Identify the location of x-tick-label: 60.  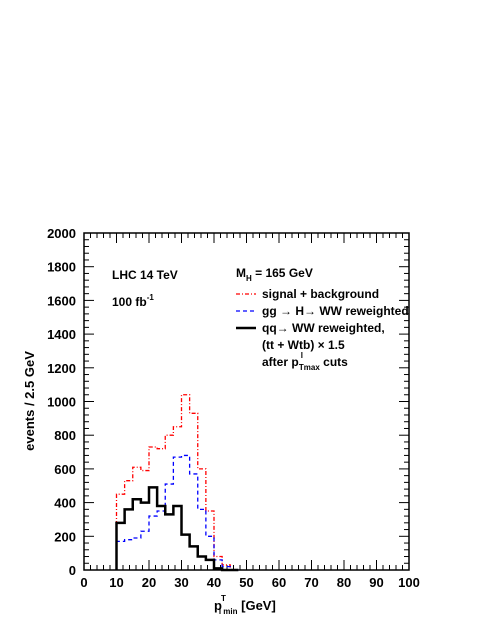
(279, 582).